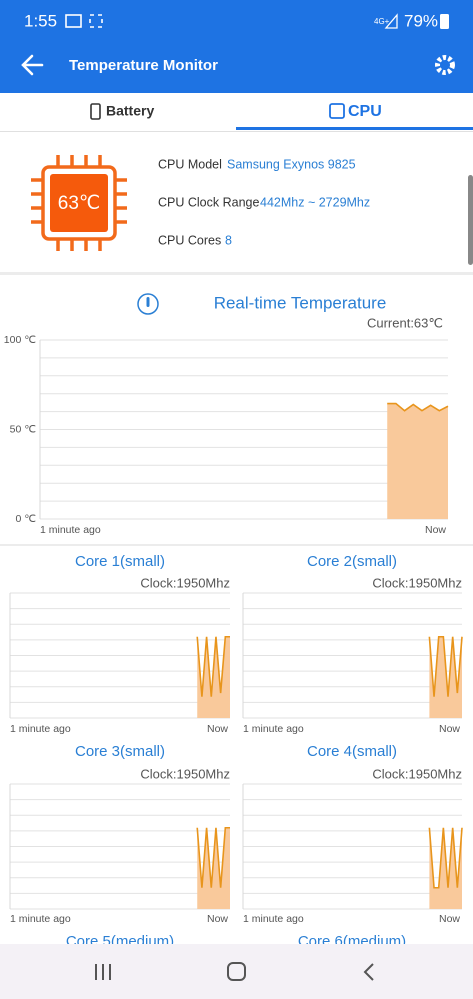  I want to click on gear-teeth, so click(445, 65).